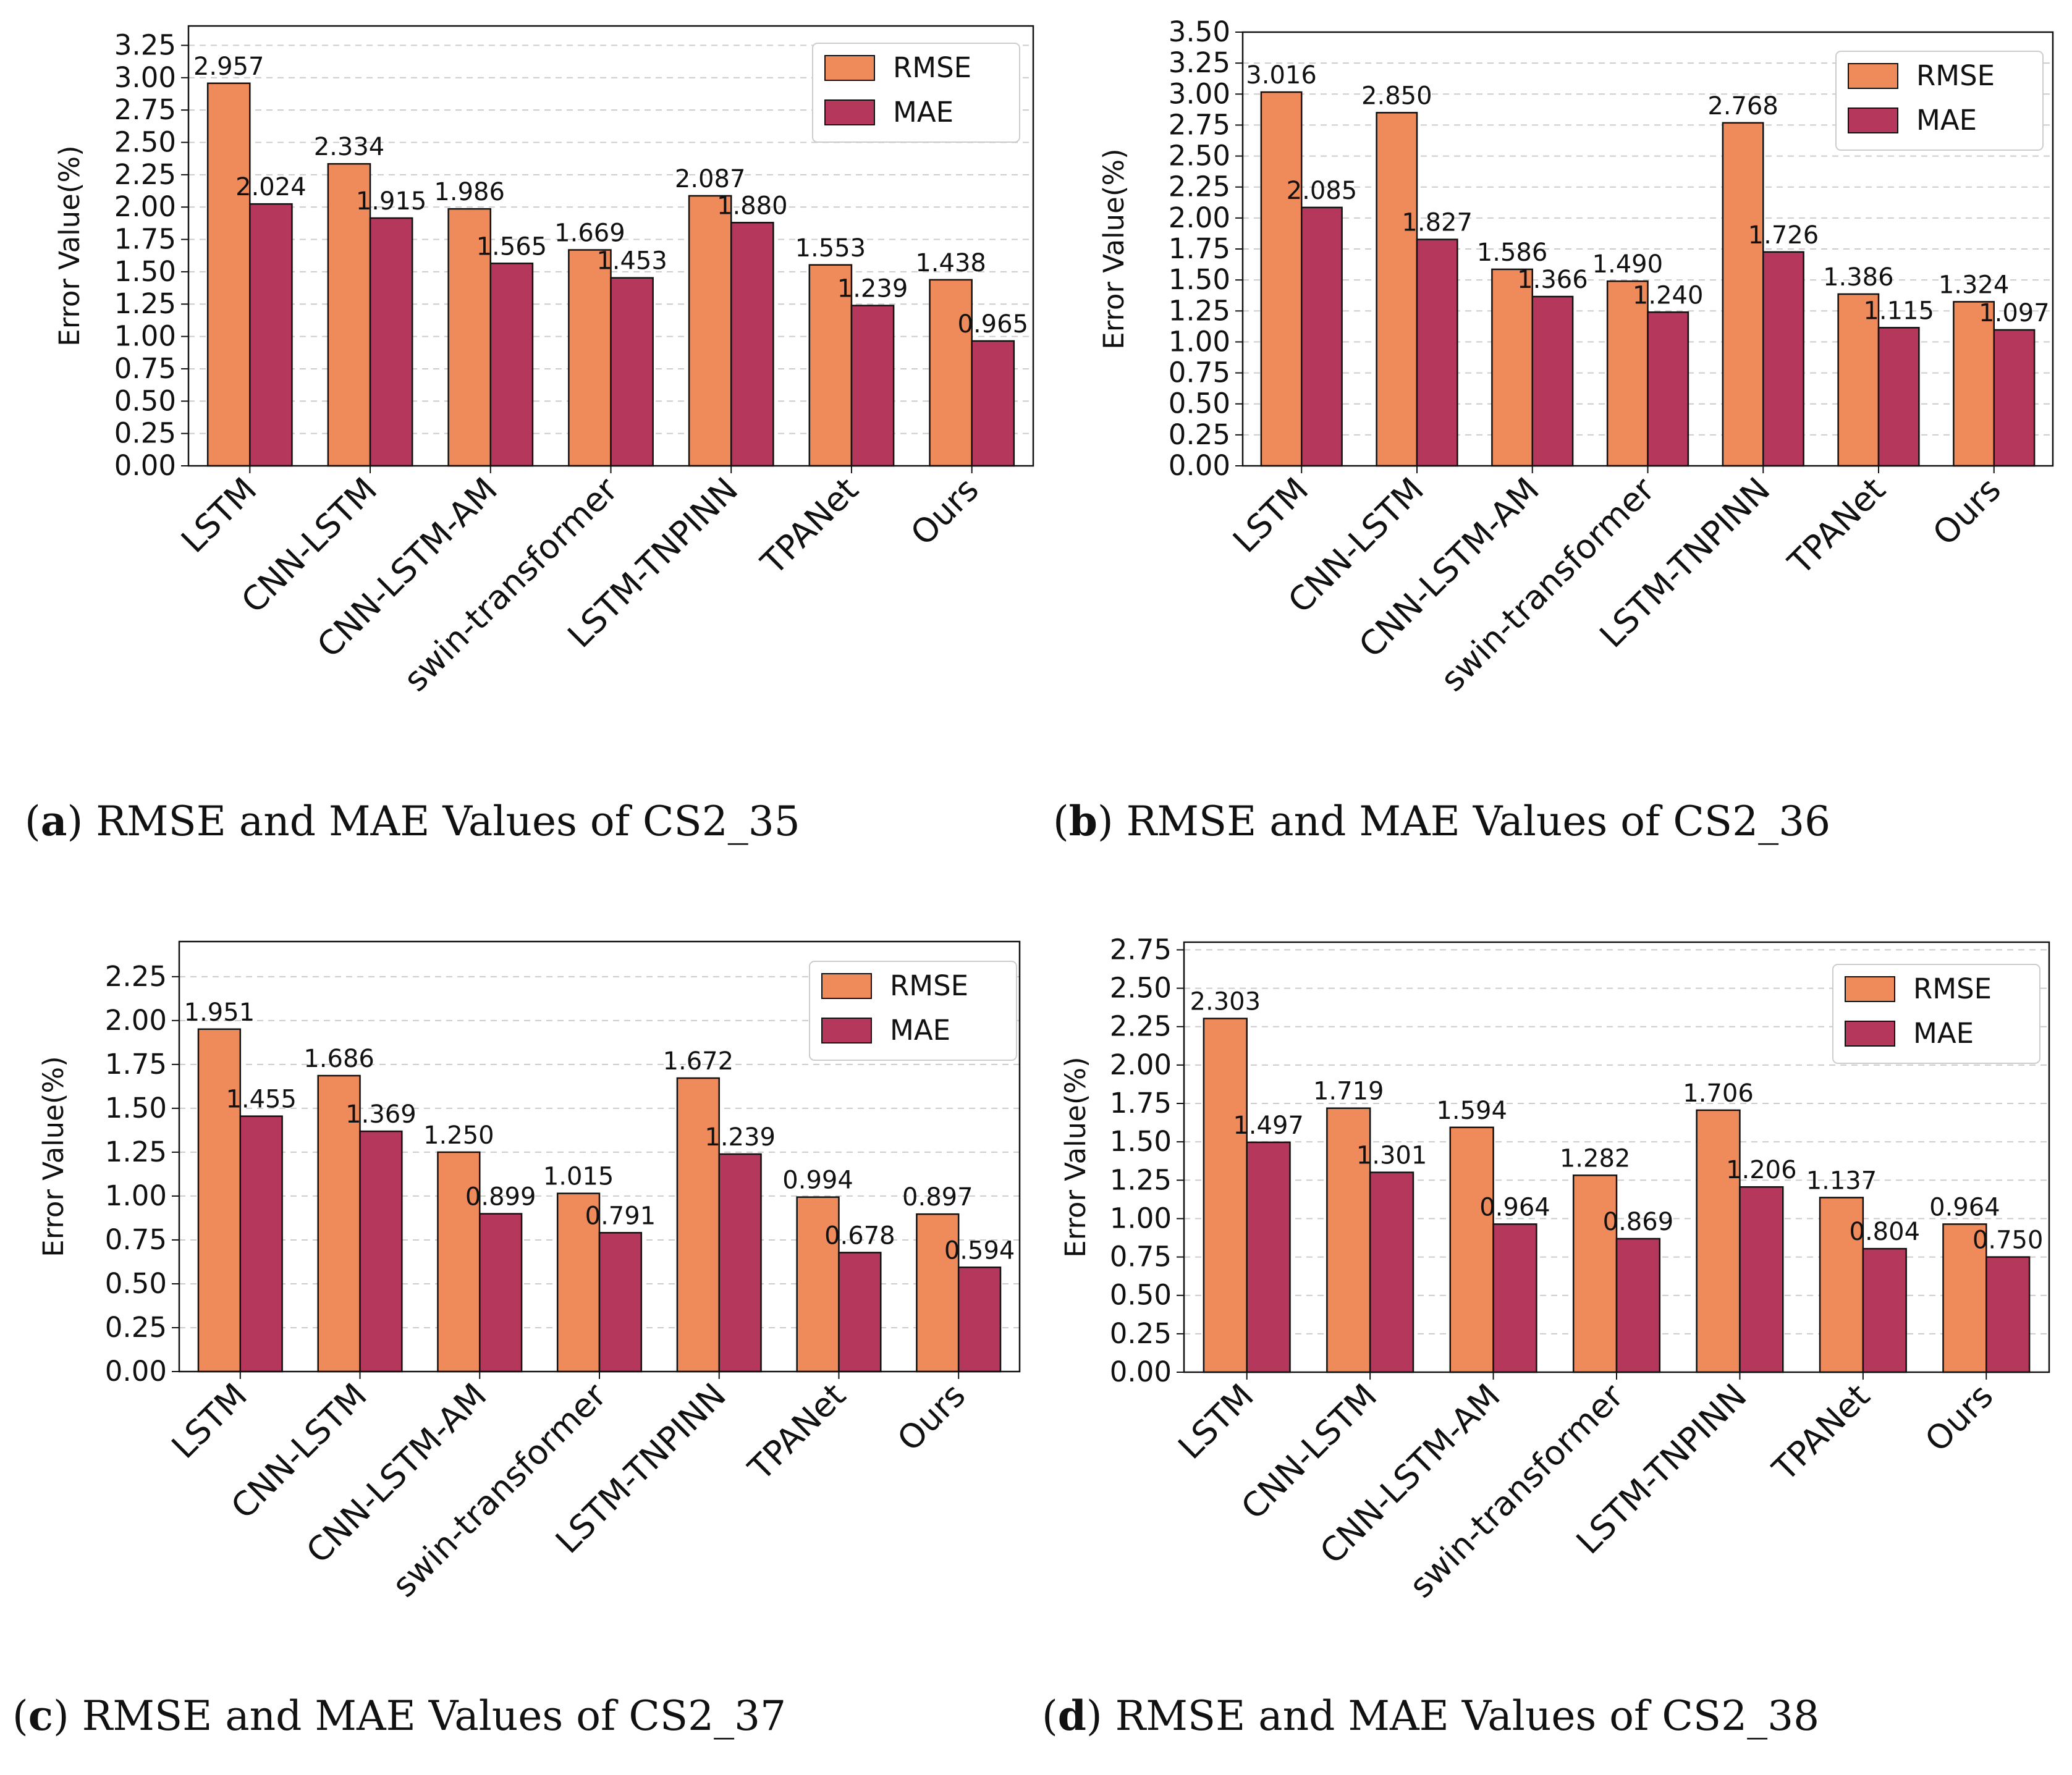  Describe the element at coordinates (1638, 1222) in the screenshot. I see `data-label-mae: 0.869` at that location.